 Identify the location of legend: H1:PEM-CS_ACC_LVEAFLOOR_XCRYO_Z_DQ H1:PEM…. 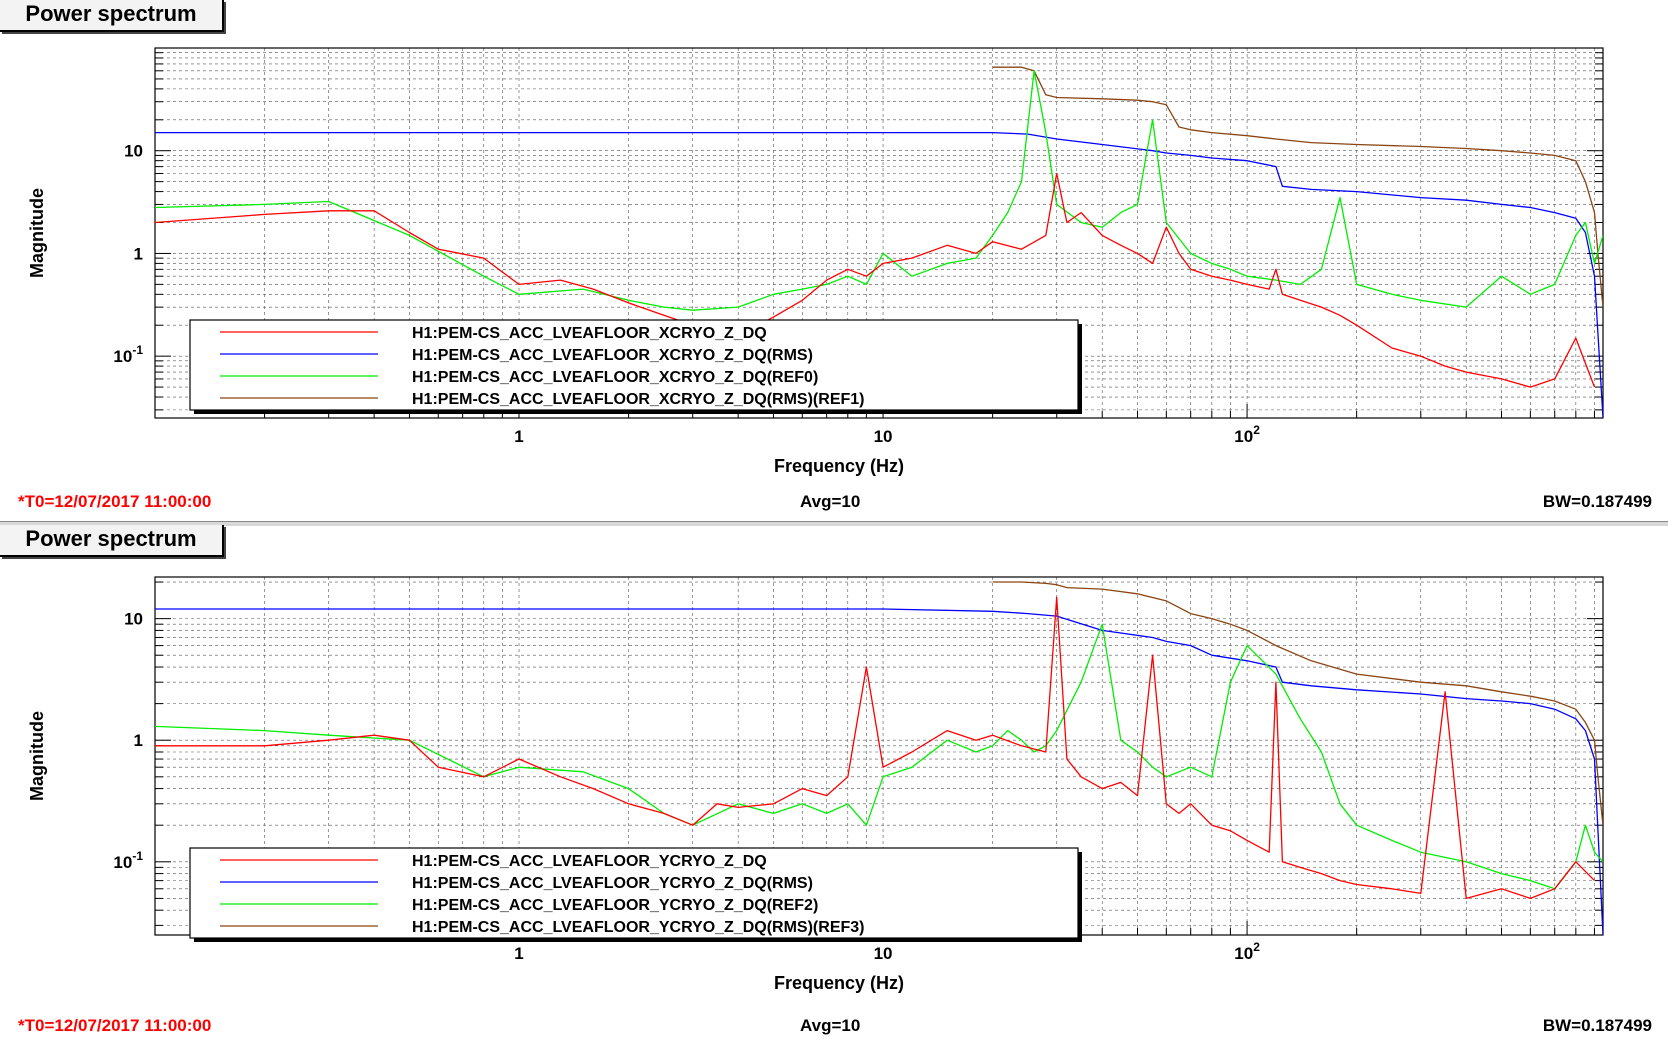
(635, 366).